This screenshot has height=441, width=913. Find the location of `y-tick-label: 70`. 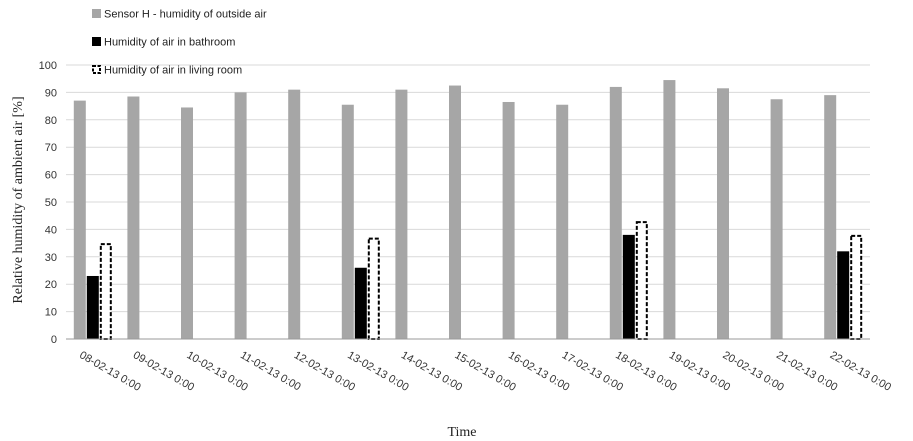

y-tick-label: 70 is located at coordinates (51, 148).